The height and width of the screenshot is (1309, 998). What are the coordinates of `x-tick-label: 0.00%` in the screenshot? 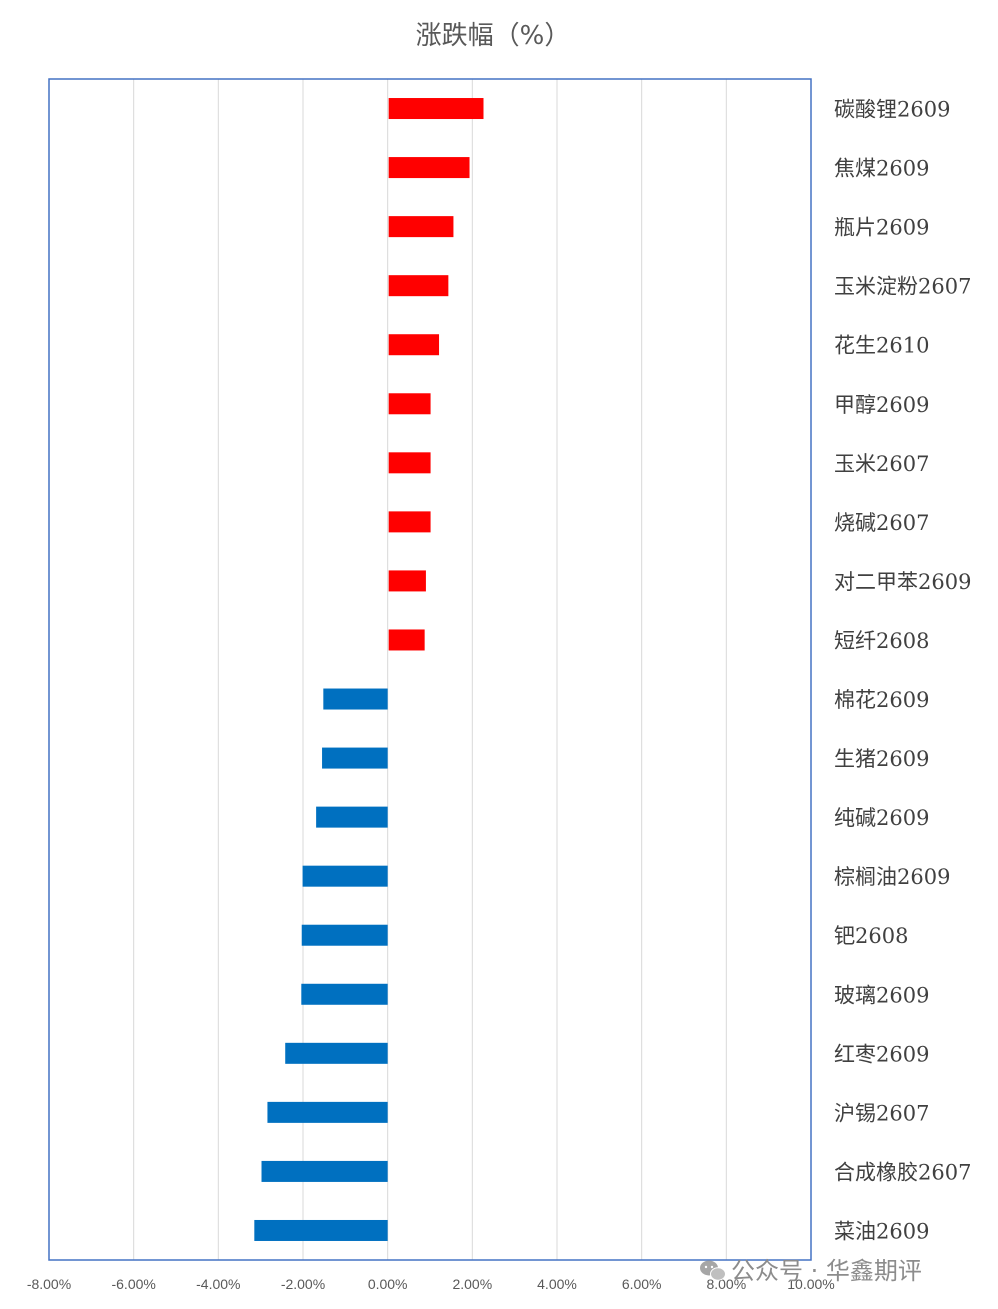 It's located at (388, 1284).